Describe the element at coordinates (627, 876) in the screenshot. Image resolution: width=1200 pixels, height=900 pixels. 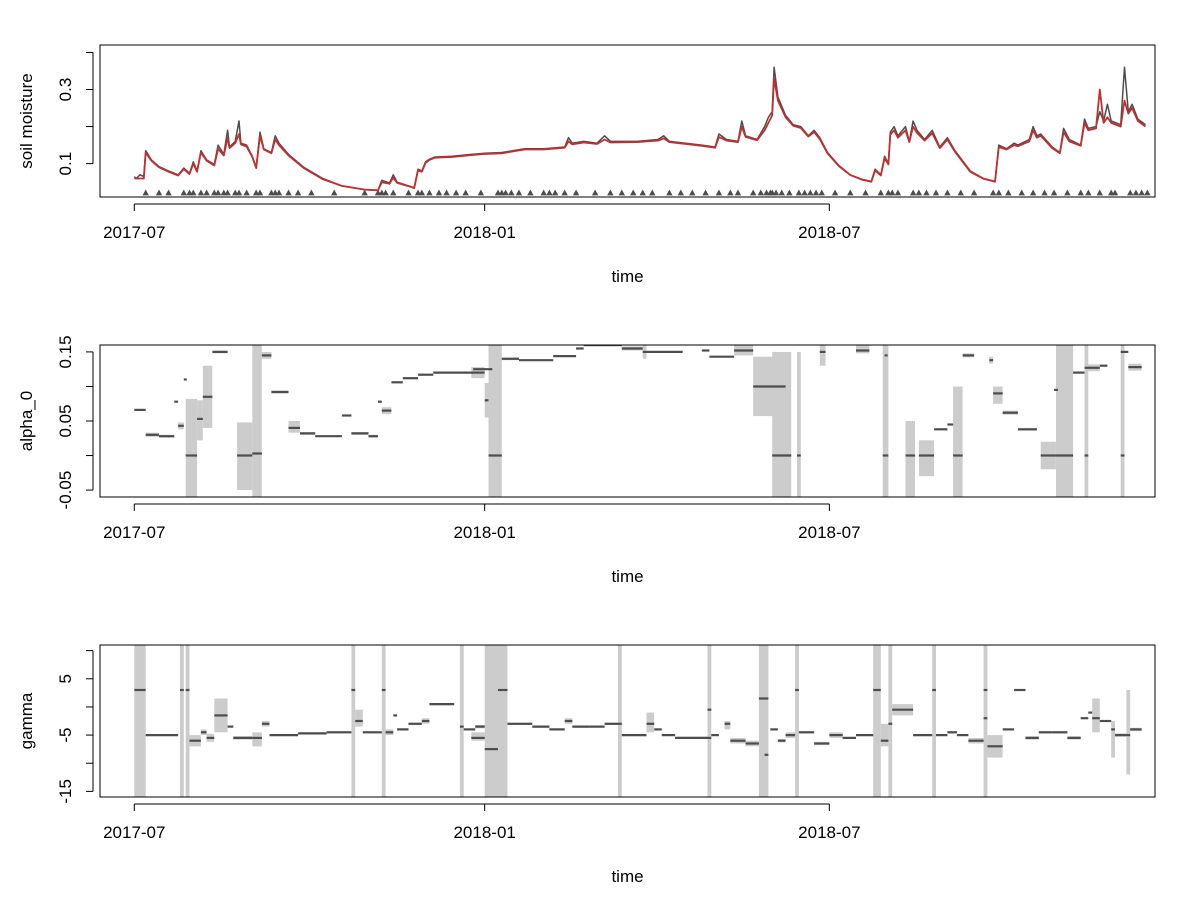
I see `gamma-x-axis-label: time` at that location.